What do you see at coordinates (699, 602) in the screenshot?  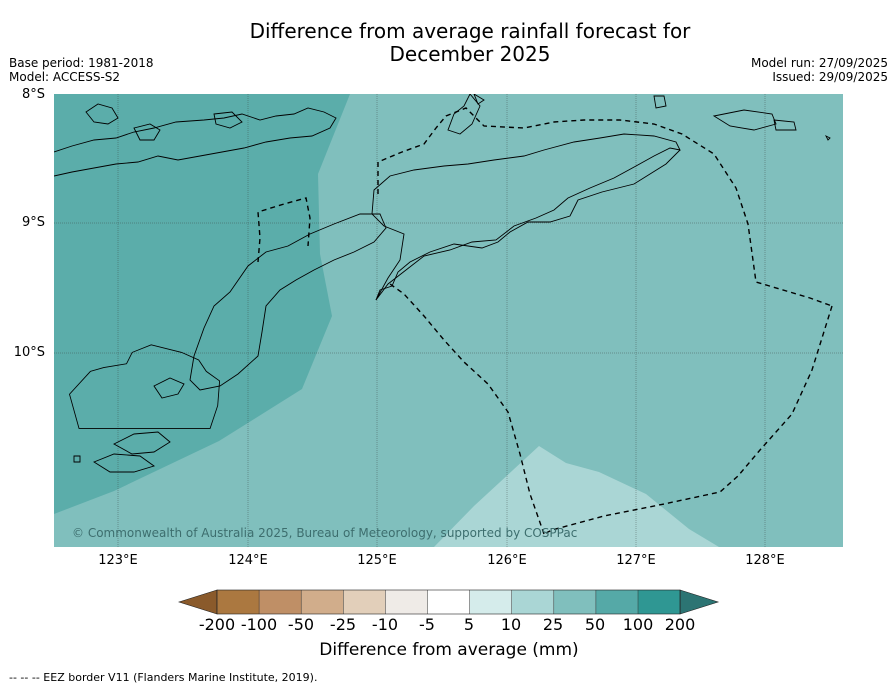 I see `colorbar-extend-high` at bounding box center [699, 602].